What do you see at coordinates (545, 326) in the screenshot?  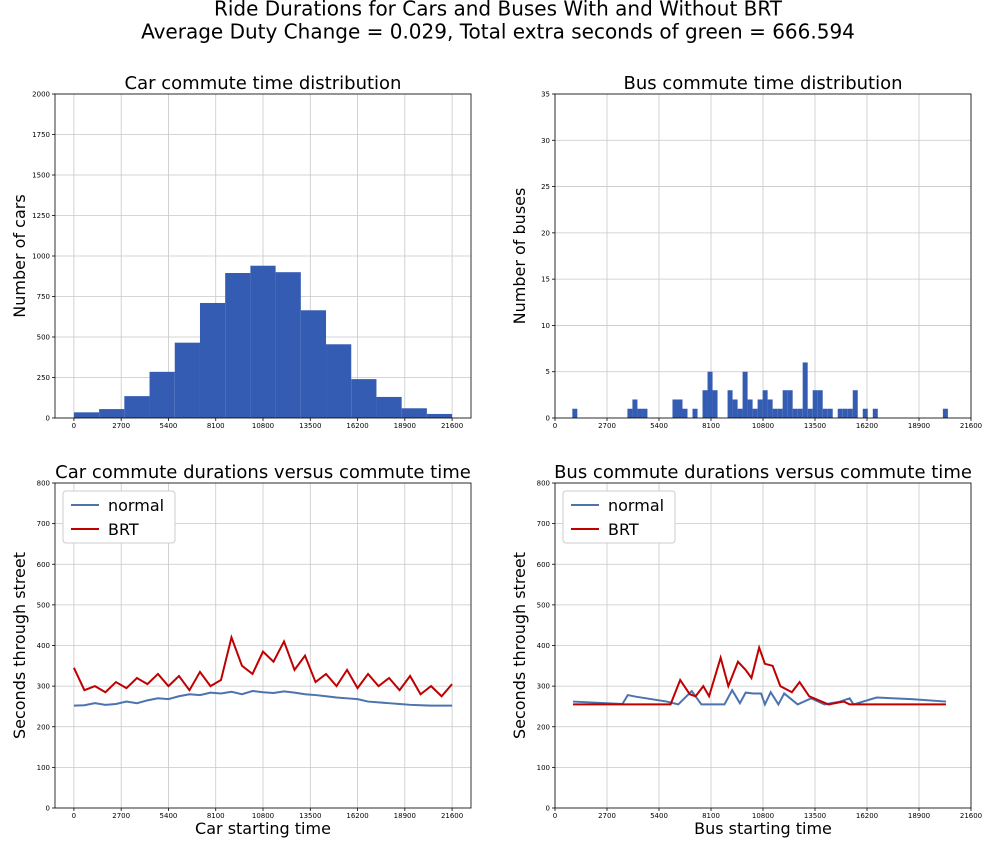 I see `y-tick-label: 10` at bounding box center [545, 326].